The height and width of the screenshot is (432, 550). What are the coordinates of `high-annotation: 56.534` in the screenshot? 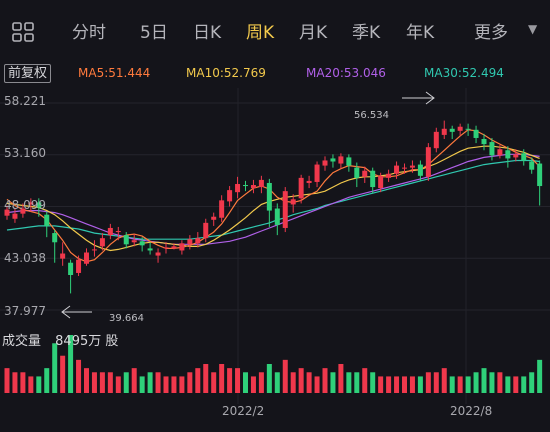 It's located at (371, 115).